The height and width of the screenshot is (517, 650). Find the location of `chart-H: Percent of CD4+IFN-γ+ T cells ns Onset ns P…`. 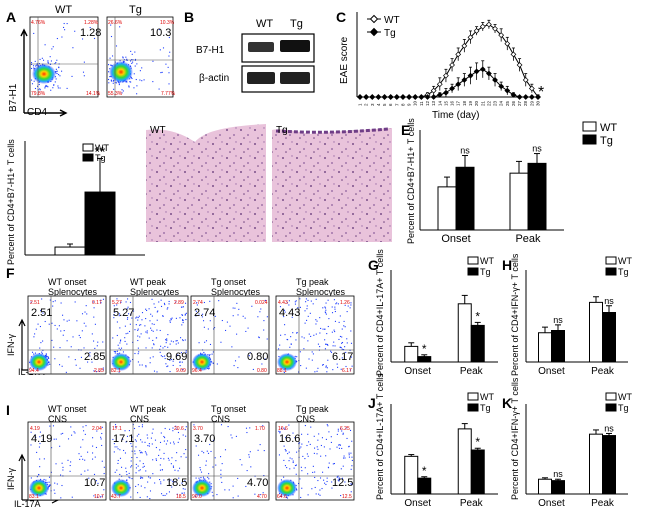

chart-H: Percent of CD4+IFN-γ+ T cells ns Onset ns P… is located at coordinates (571, 315).